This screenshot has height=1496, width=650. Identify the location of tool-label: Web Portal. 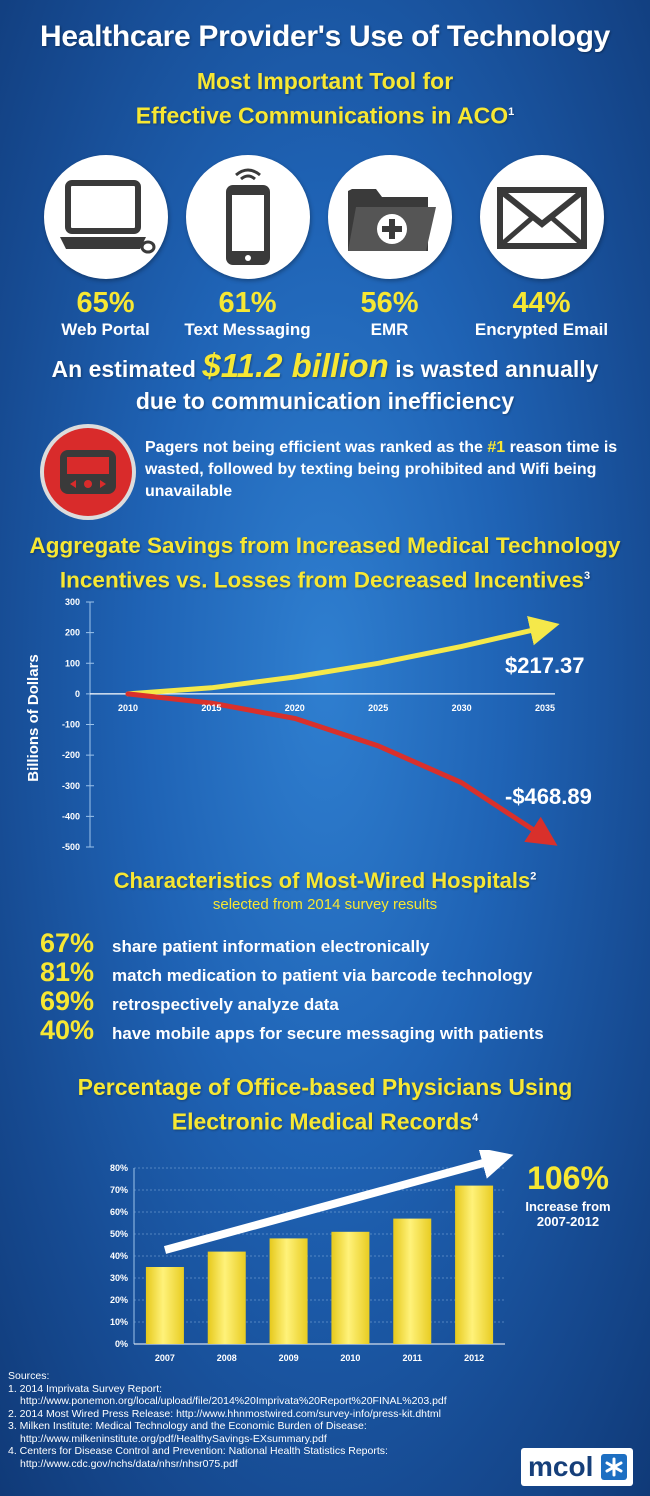
(105, 329).